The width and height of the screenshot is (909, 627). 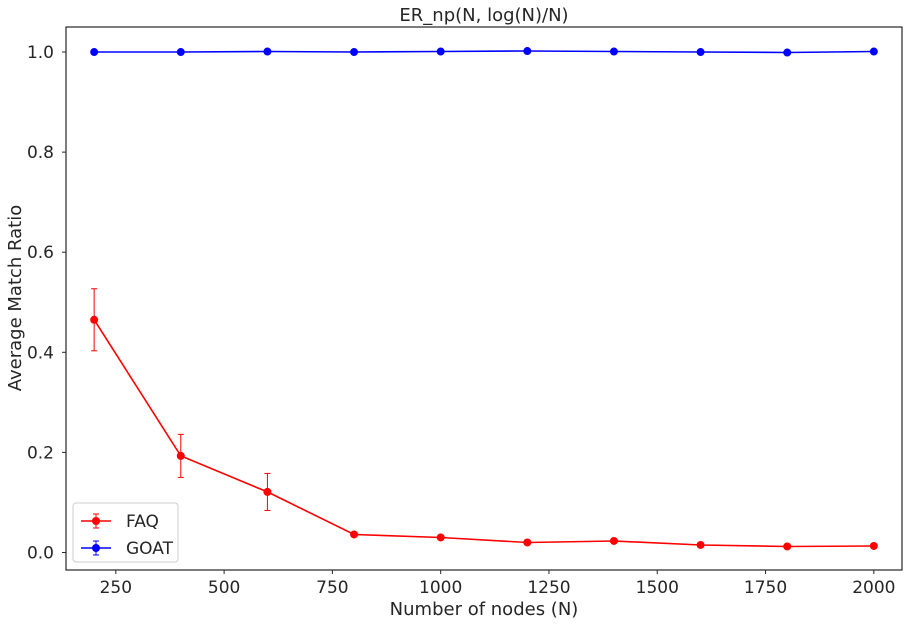 What do you see at coordinates (440, 588) in the screenshot?
I see `x-tick-label: 1000` at bounding box center [440, 588].